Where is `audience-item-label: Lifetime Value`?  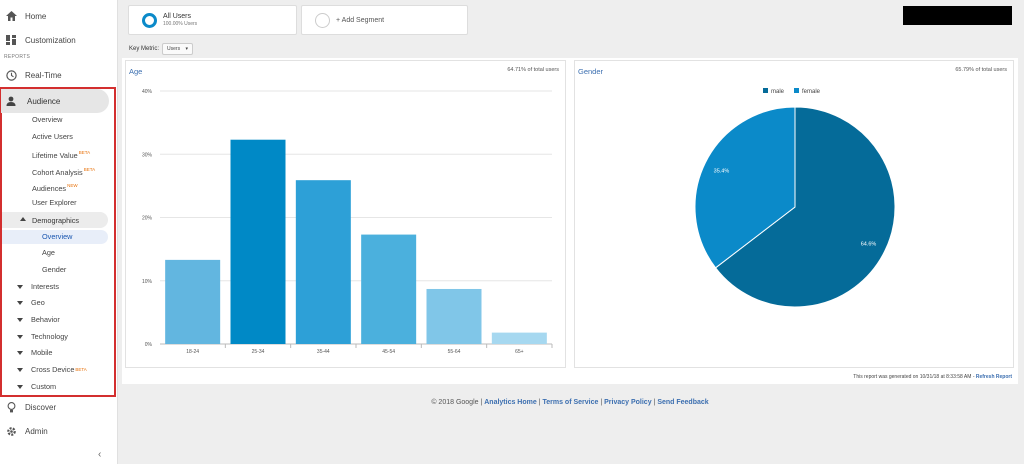 audience-item-label: Lifetime Value is located at coordinates (55, 155).